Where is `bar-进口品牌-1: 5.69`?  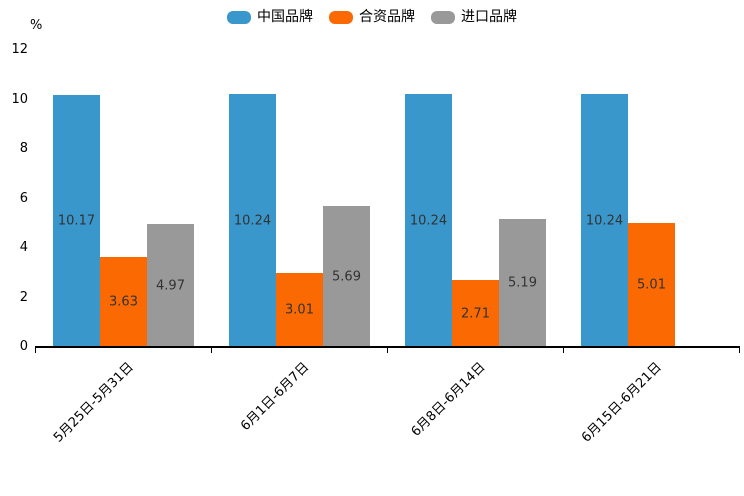 bar-进口品牌-1: 5.69 is located at coordinates (346, 276).